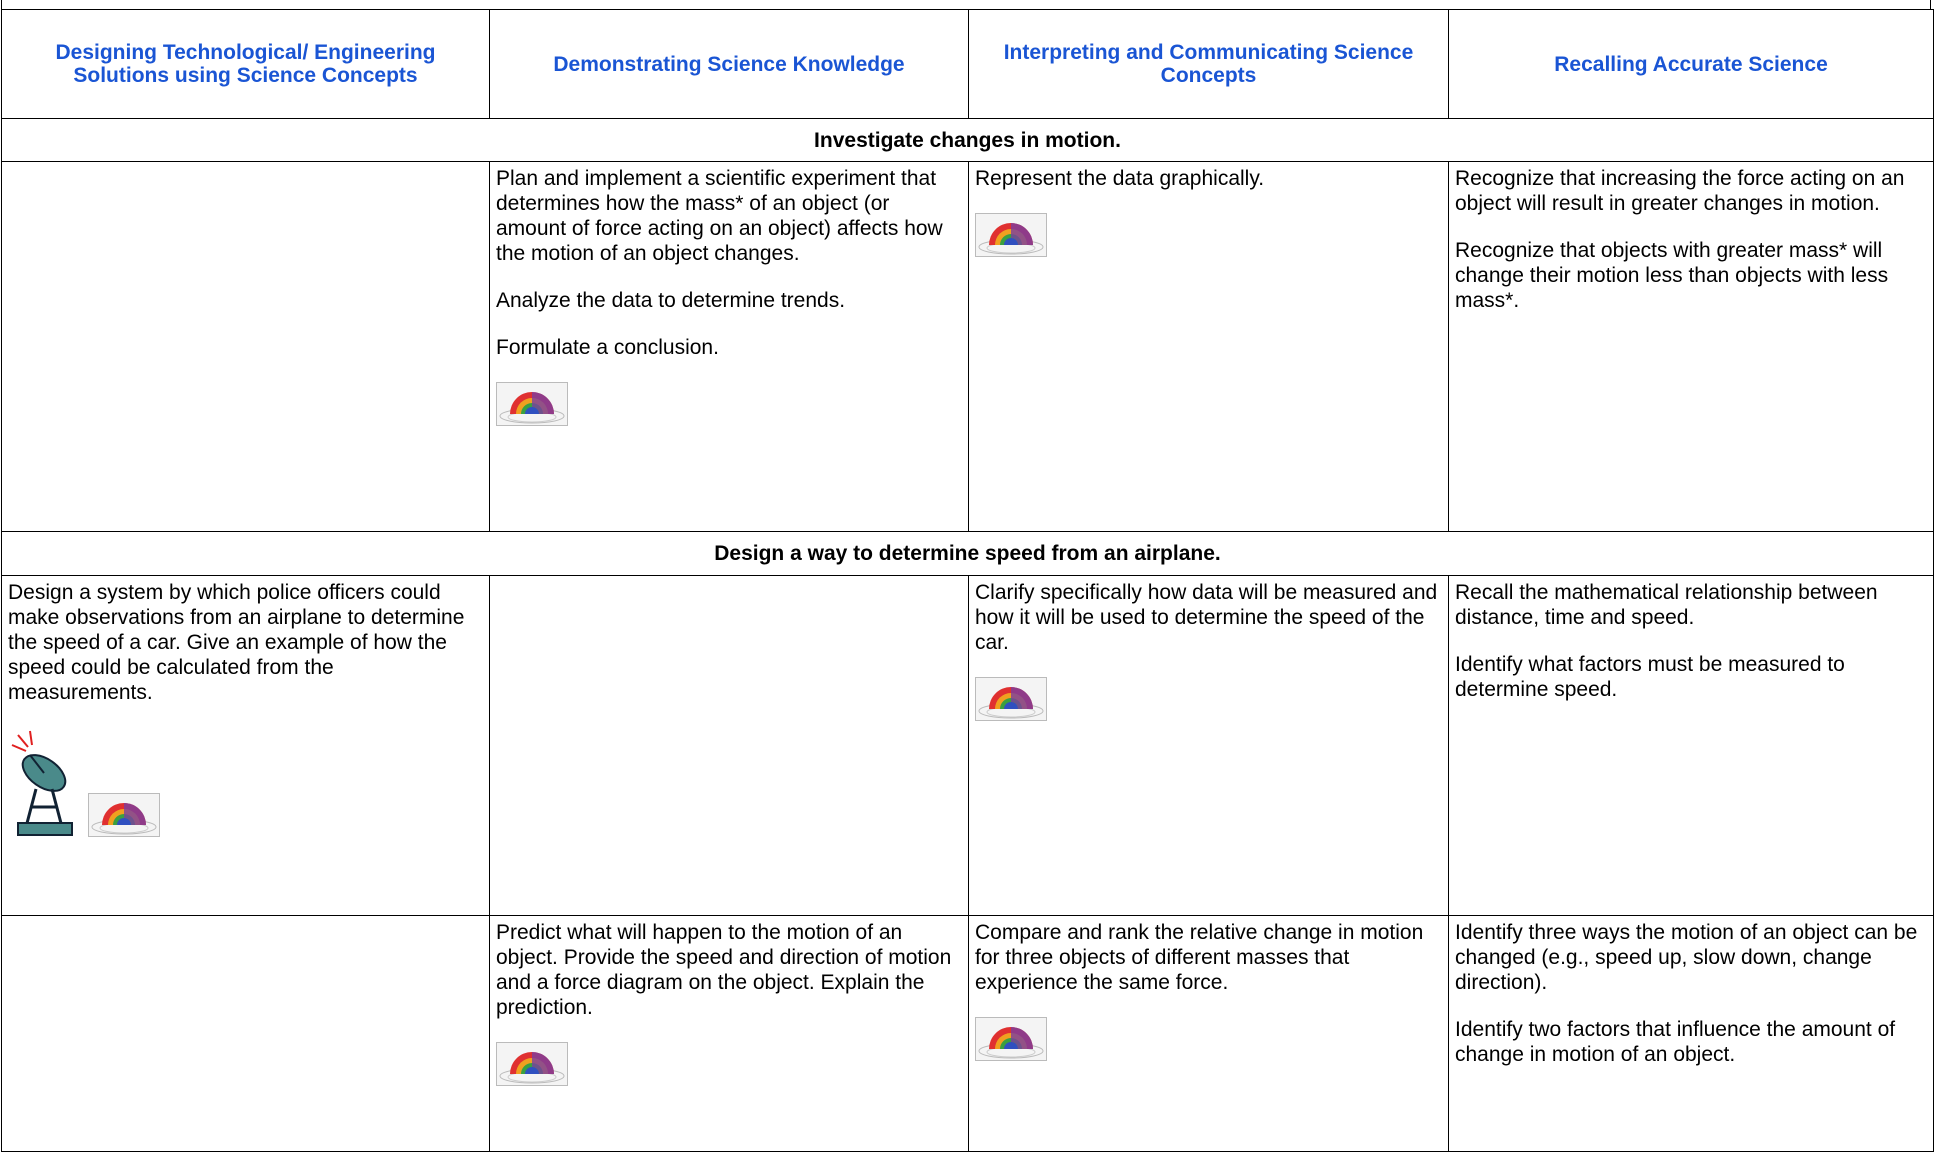  I want to click on satellite-icon, so click(42, 783).